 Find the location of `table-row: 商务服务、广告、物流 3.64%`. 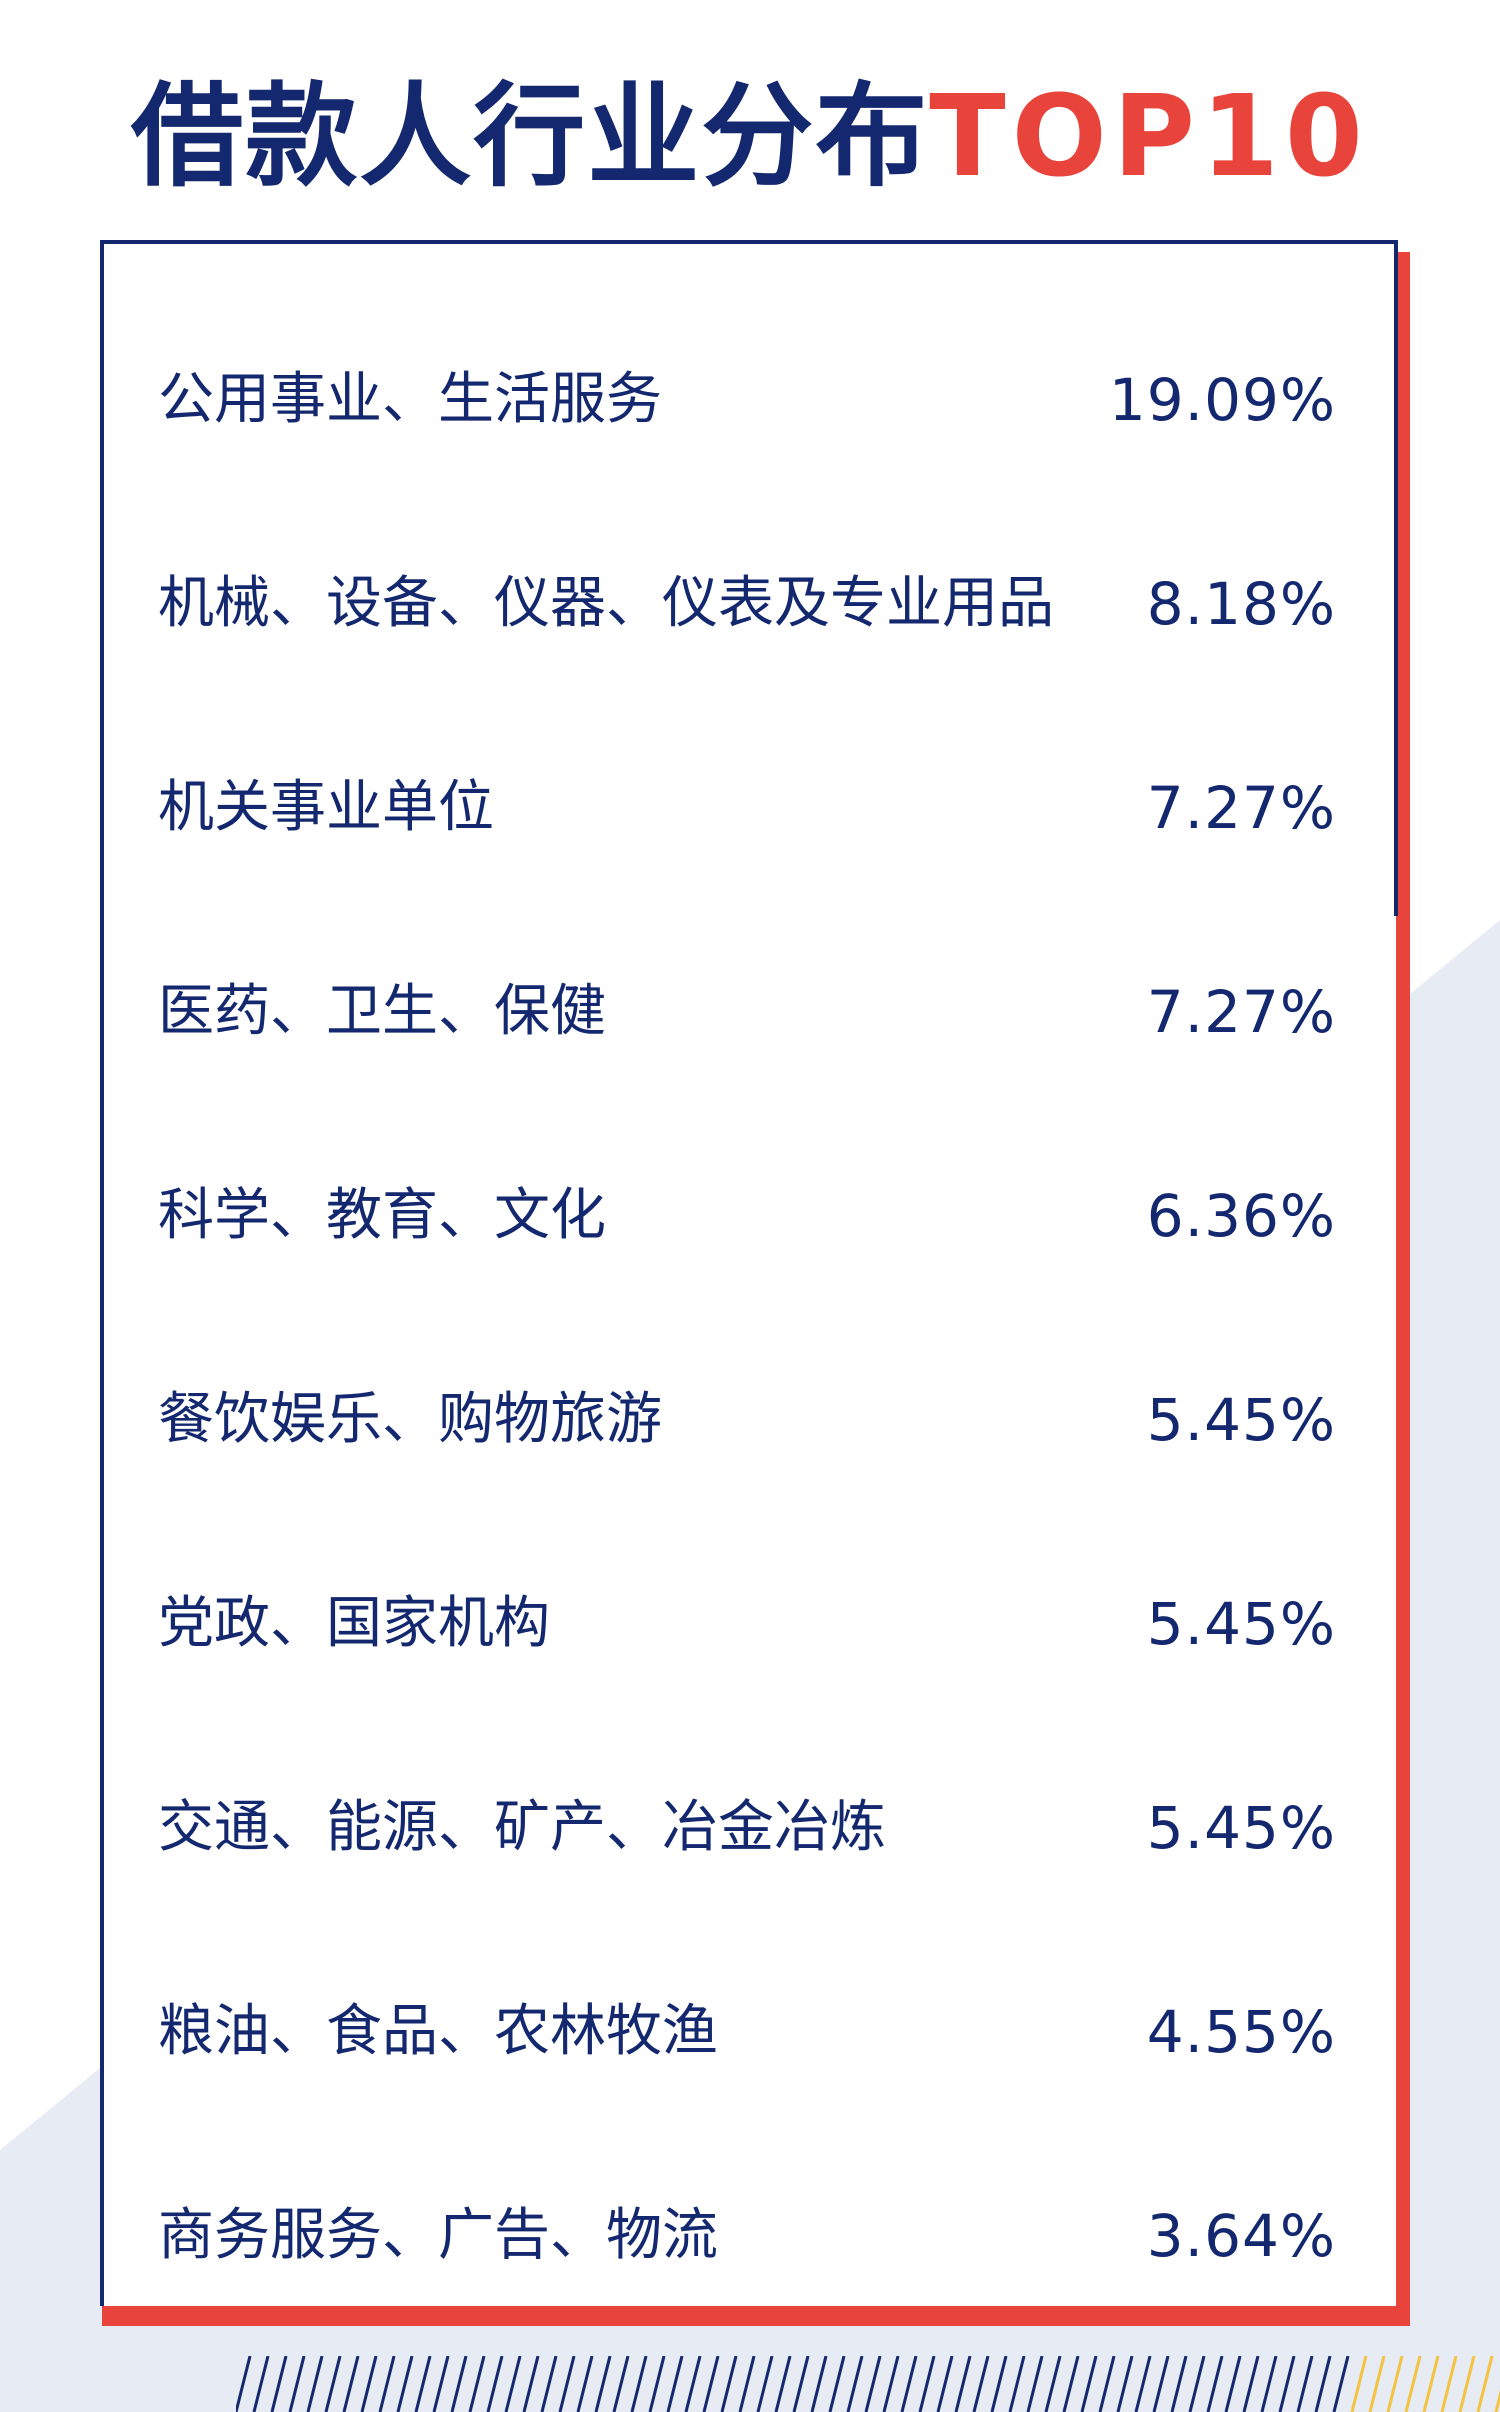

table-row: 商务服务、广告、物流 3.64% is located at coordinates (747, 2236).